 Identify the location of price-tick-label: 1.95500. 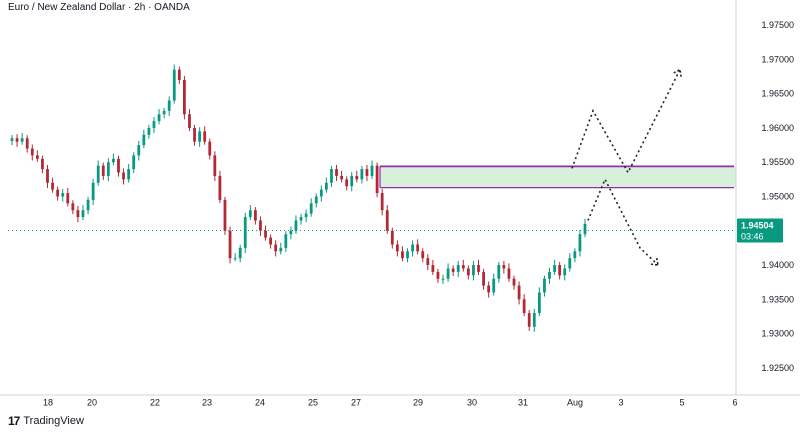
(777, 162).